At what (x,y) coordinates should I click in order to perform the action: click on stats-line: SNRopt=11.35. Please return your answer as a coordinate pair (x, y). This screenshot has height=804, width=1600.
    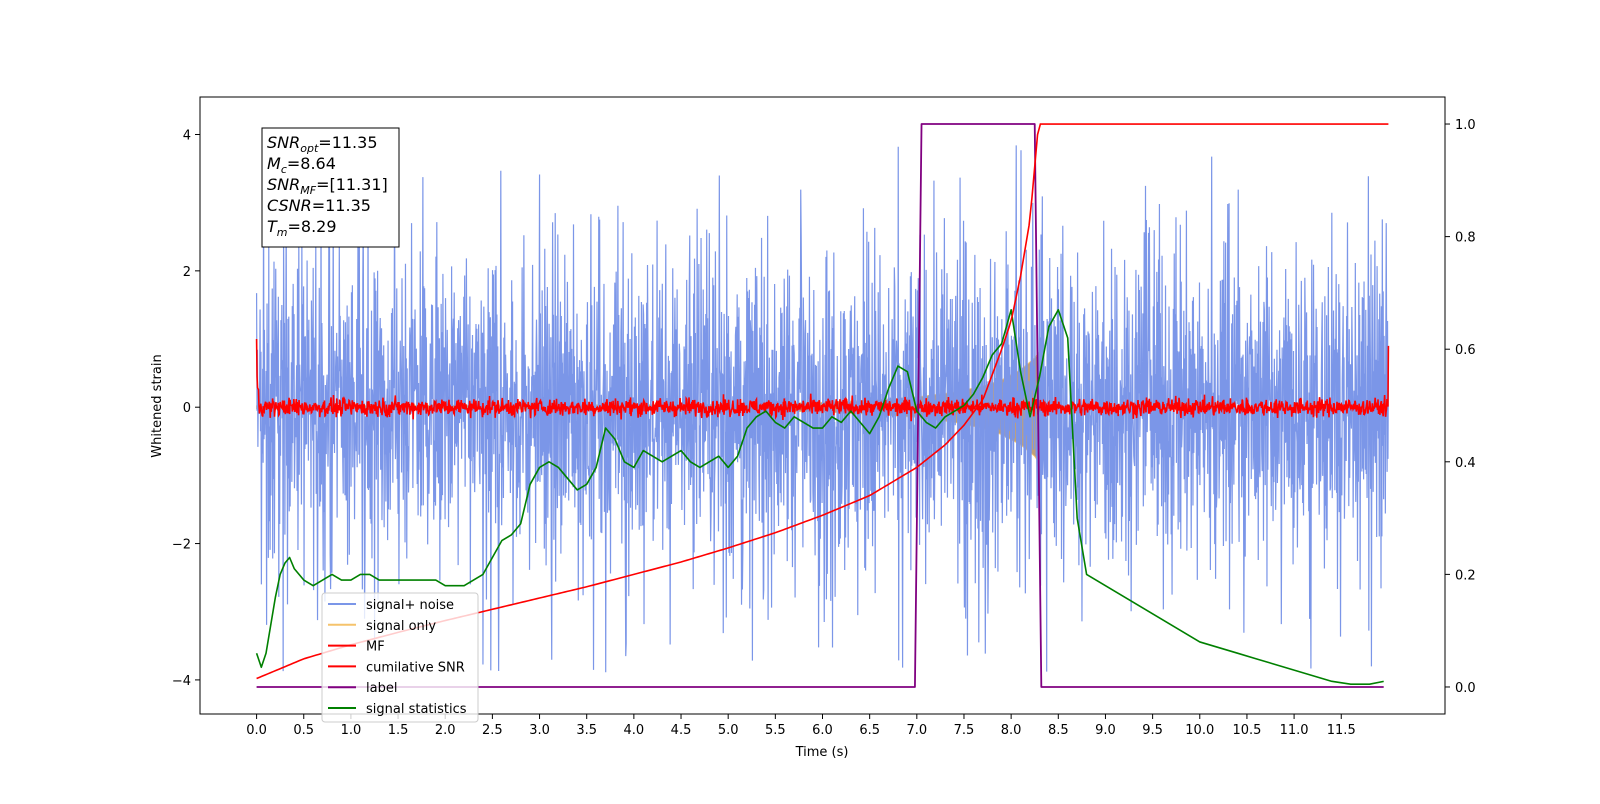
    Looking at the image, I should click on (322, 144).